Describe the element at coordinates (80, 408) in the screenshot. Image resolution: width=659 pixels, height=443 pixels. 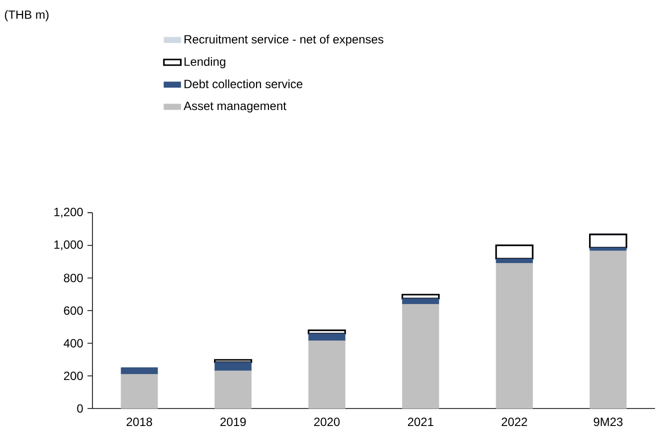
I see `y-tick-label: 0` at that location.